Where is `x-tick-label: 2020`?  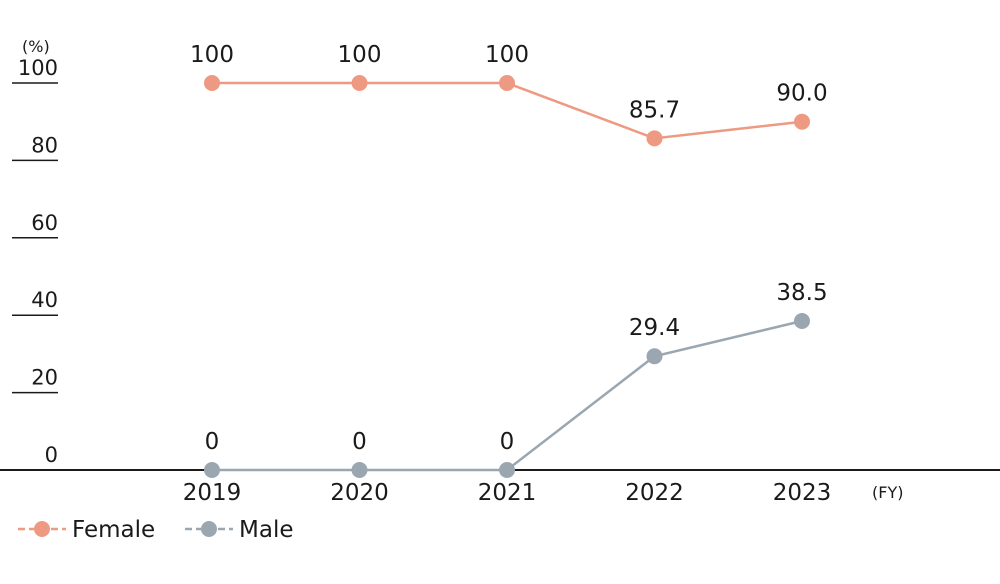 x-tick-label: 2020 is located at coordinates (359, 493).